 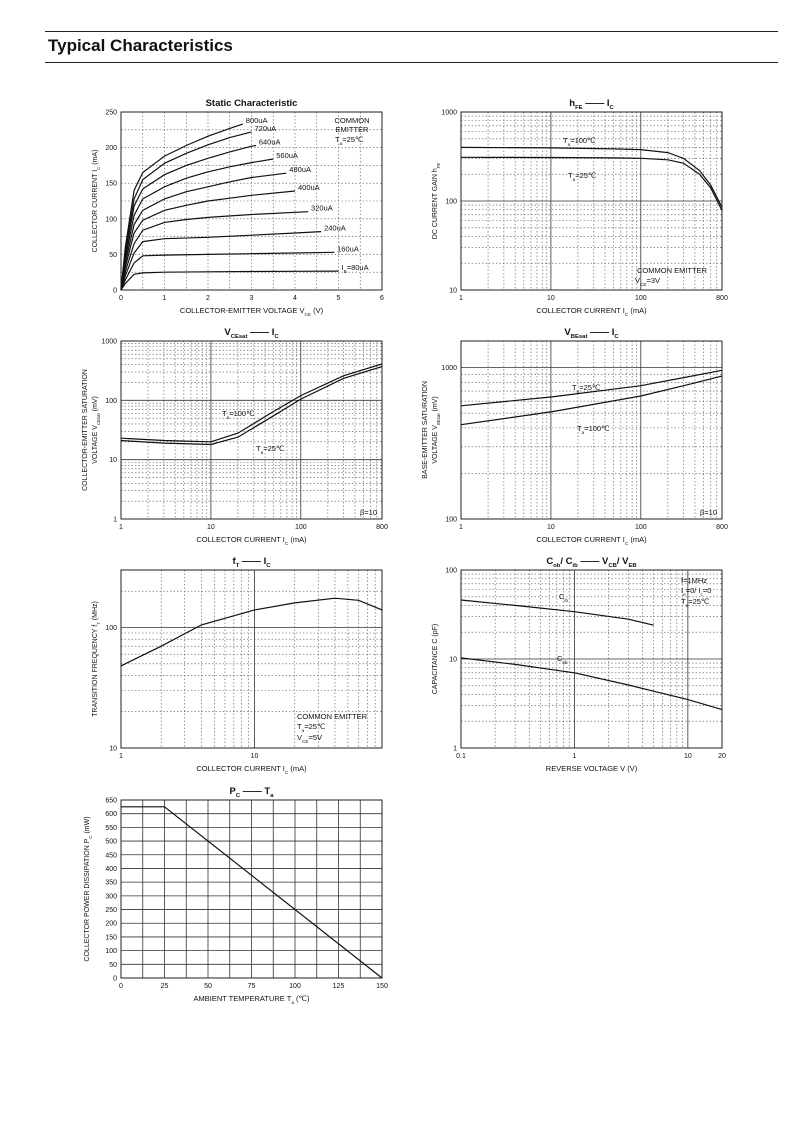 I want to click on x-tick-label-part: 100, so click(x=301, y=527).